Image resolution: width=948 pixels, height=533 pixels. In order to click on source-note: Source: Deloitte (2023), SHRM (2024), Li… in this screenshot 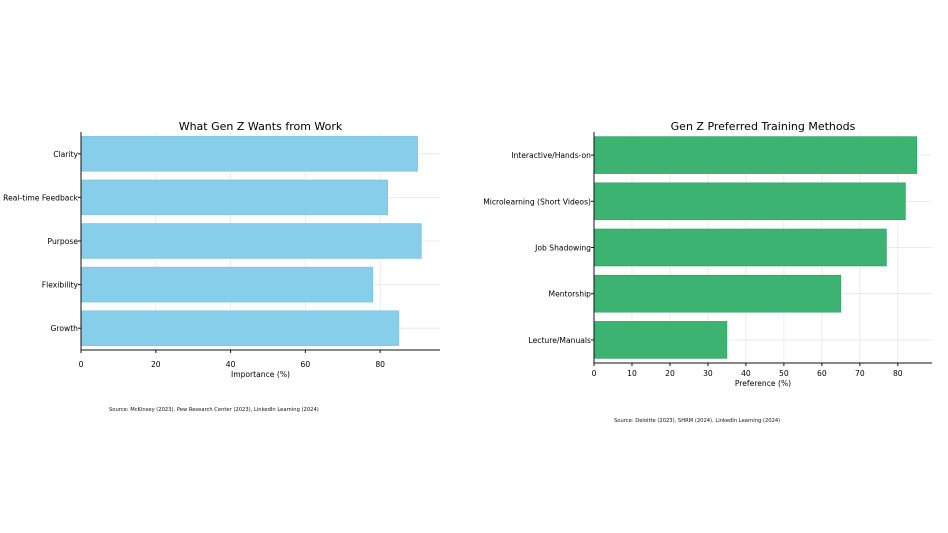, I will do `click(697, 421)`.